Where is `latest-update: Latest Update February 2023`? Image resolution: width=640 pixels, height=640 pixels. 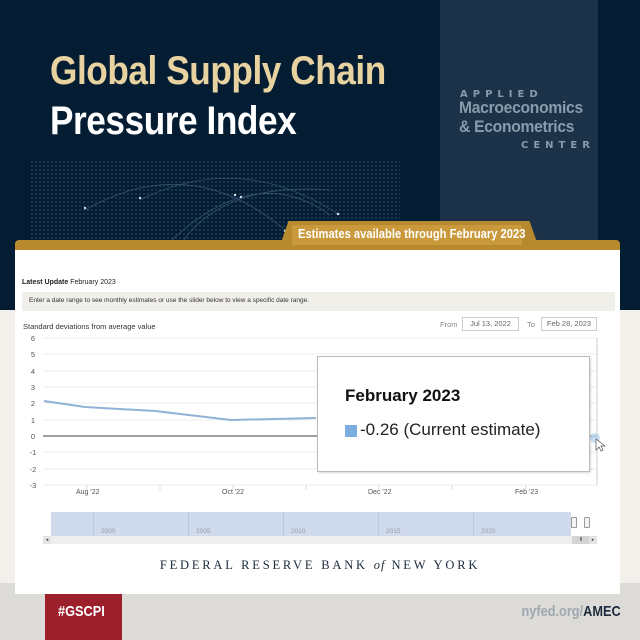
latest-update: Latest Update February 2023 is located at coordinates (69, 282).